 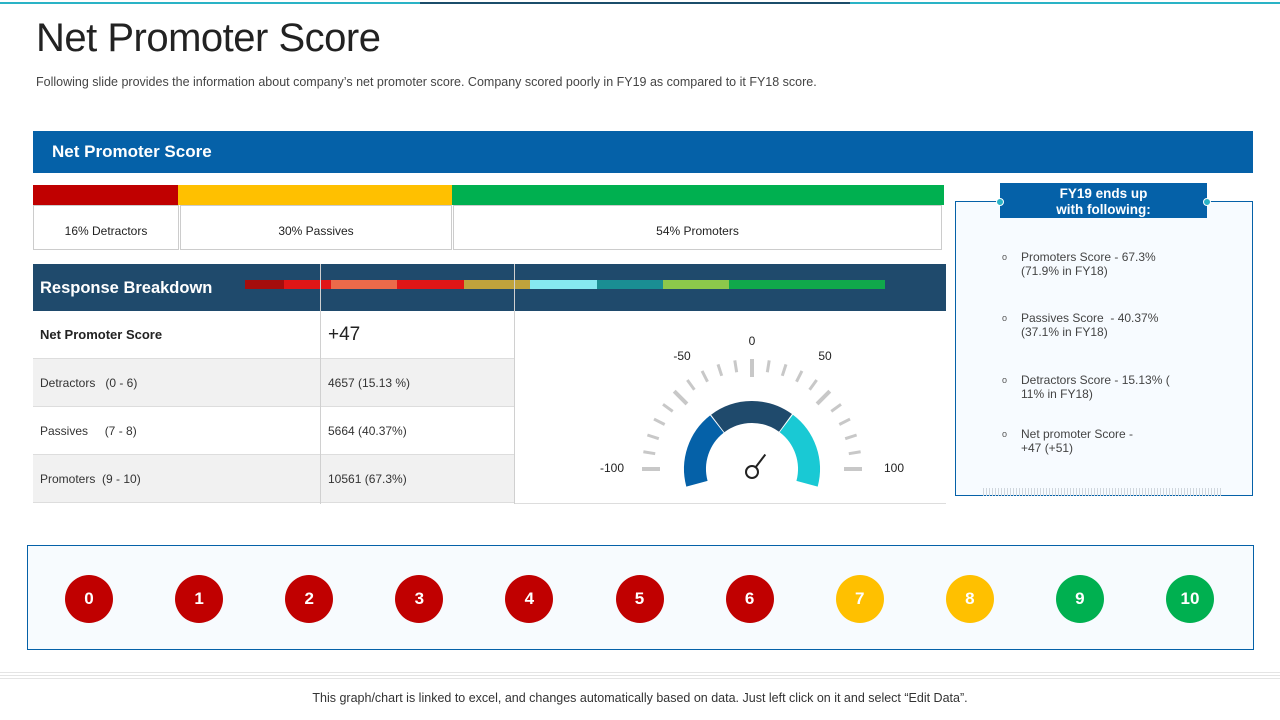 What do you see at coordinates (90, 479) in the screenshot?
I see `row-label: Promoters (9 - 10)` at bounding box center [90, 479].